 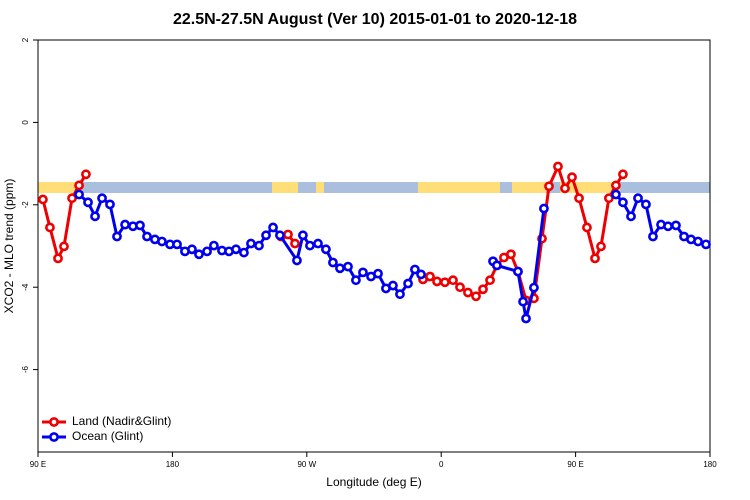 I want to click on y-tick-label: -6, so click(x=25, y=369).